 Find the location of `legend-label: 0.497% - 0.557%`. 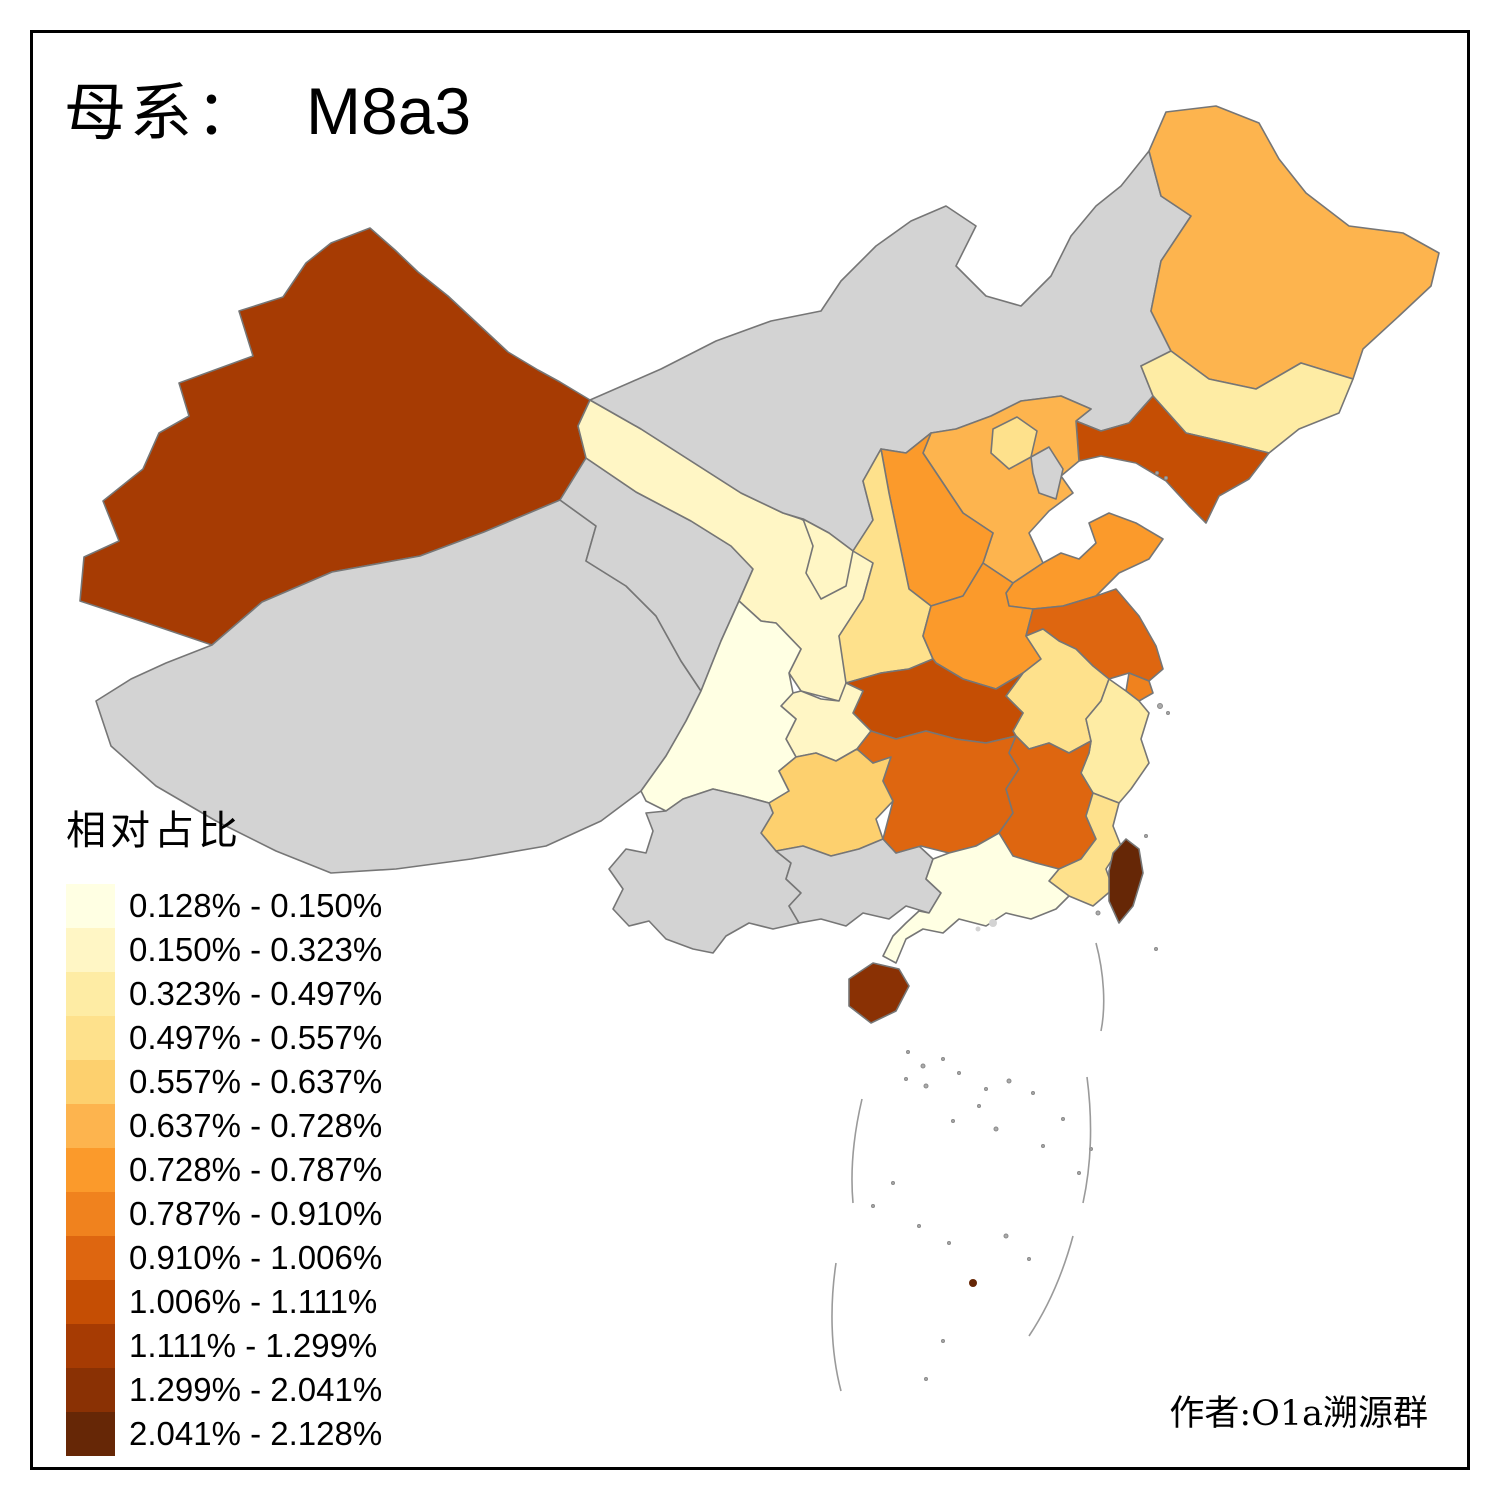

legend-label: 0.497% - 0.557% is located at coordinates (256, 1037).